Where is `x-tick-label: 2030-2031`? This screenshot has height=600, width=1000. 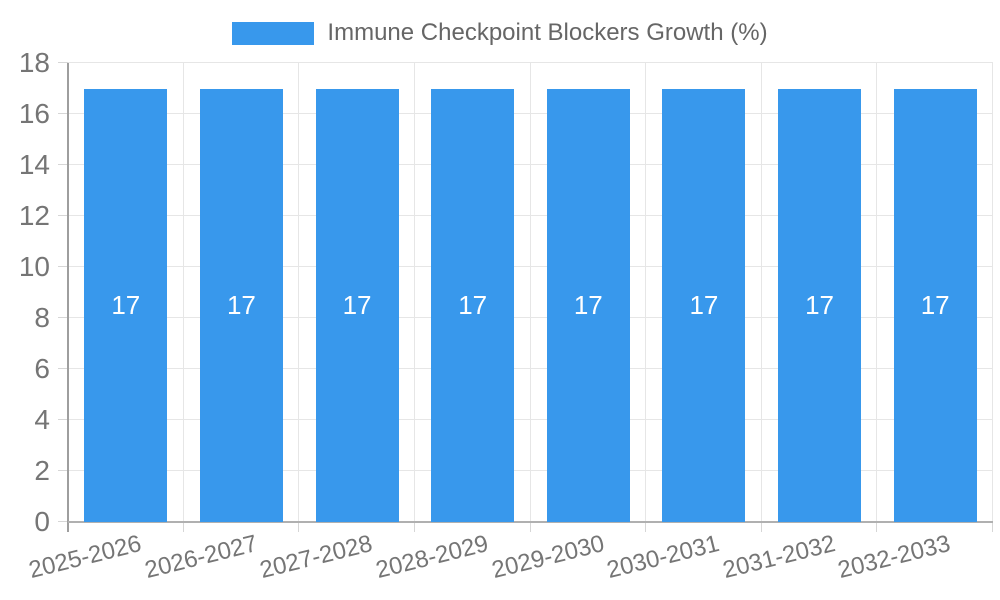 x-tick-label: 2030-2031 is located at coordinates (663, 557).